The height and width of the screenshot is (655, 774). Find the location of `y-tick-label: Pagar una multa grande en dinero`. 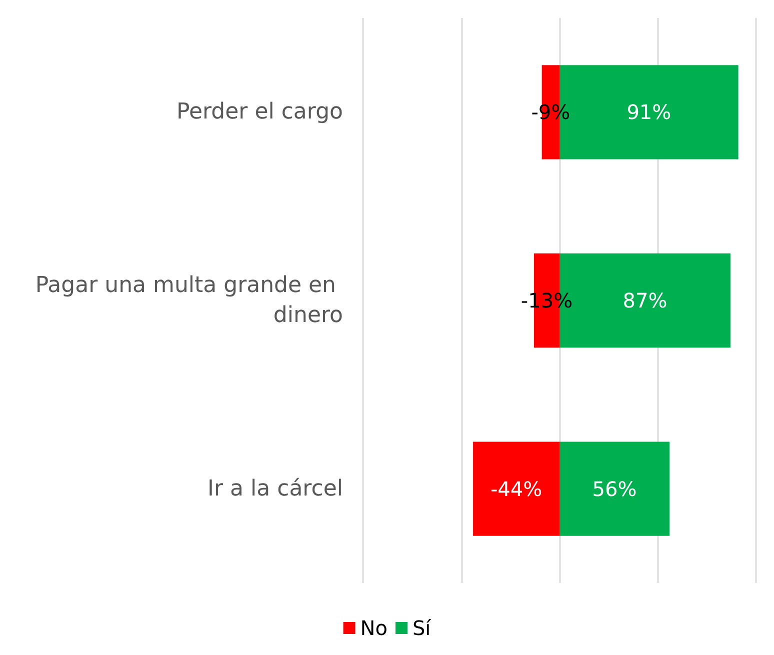

y-tick-label: Pagar una multa grande en dinero is located at coordinates (189, 300).